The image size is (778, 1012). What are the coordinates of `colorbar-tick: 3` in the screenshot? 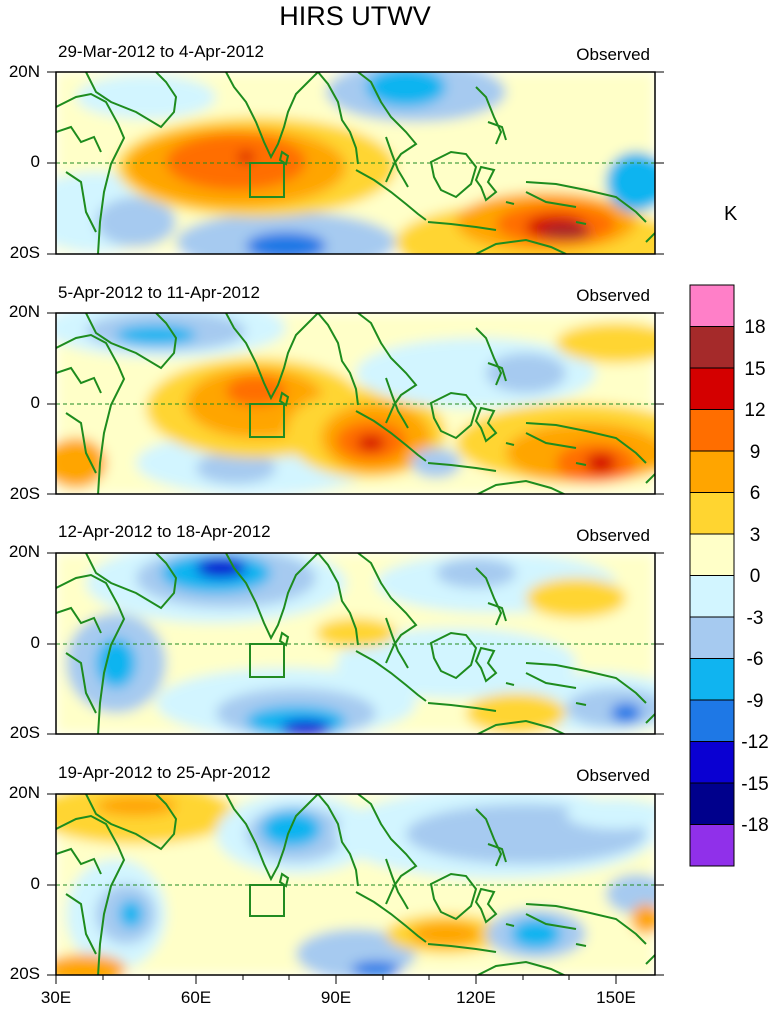 It's located at (755, 535).